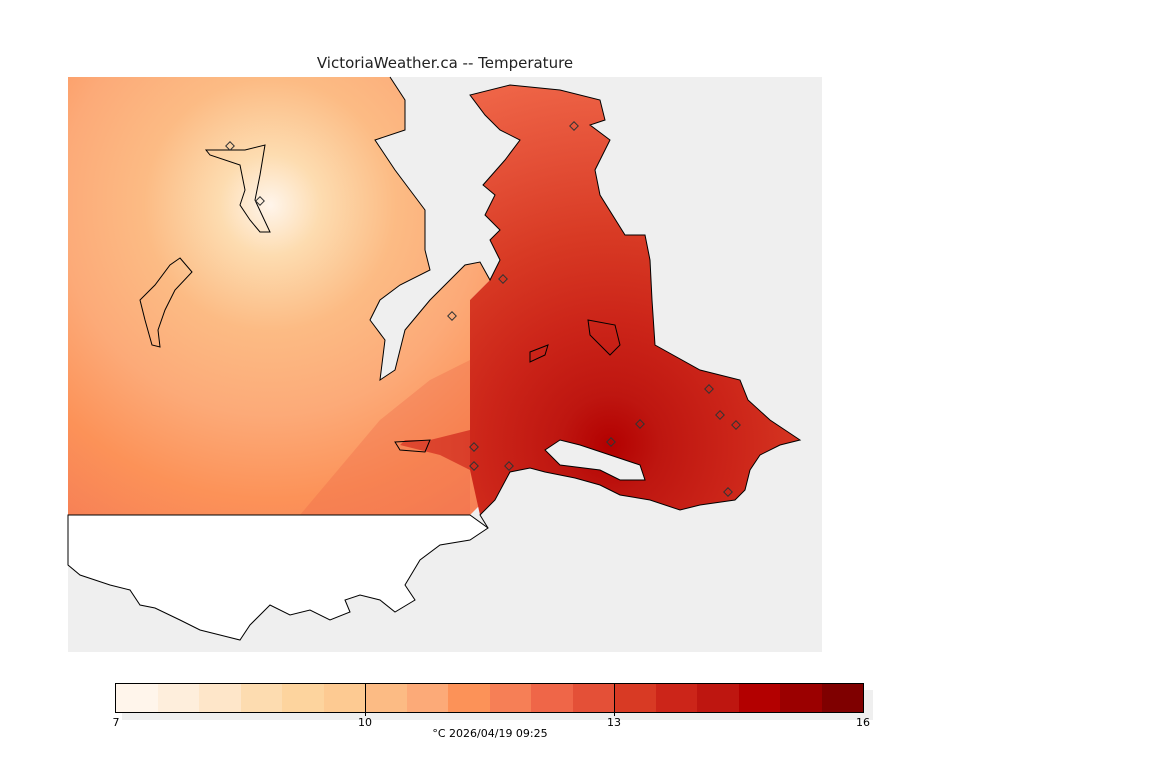  Describe the element at coordinates (385, 437) in the screenshot. I see `west-sea-boundary` at that location.